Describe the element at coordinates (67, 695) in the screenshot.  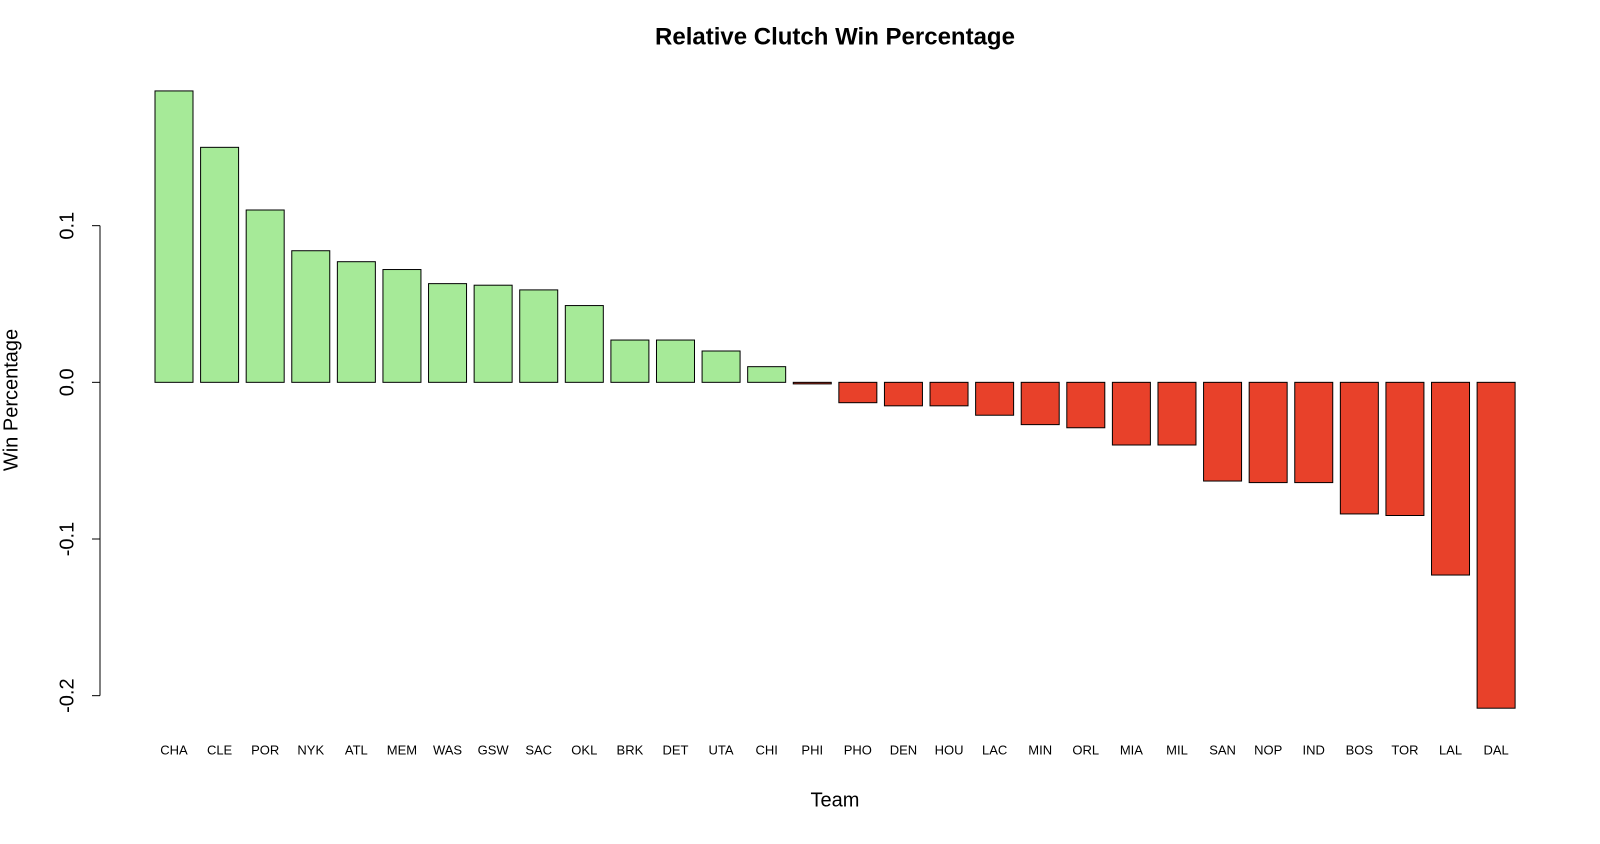
I see `y-tick-label: -0.2` at that location.